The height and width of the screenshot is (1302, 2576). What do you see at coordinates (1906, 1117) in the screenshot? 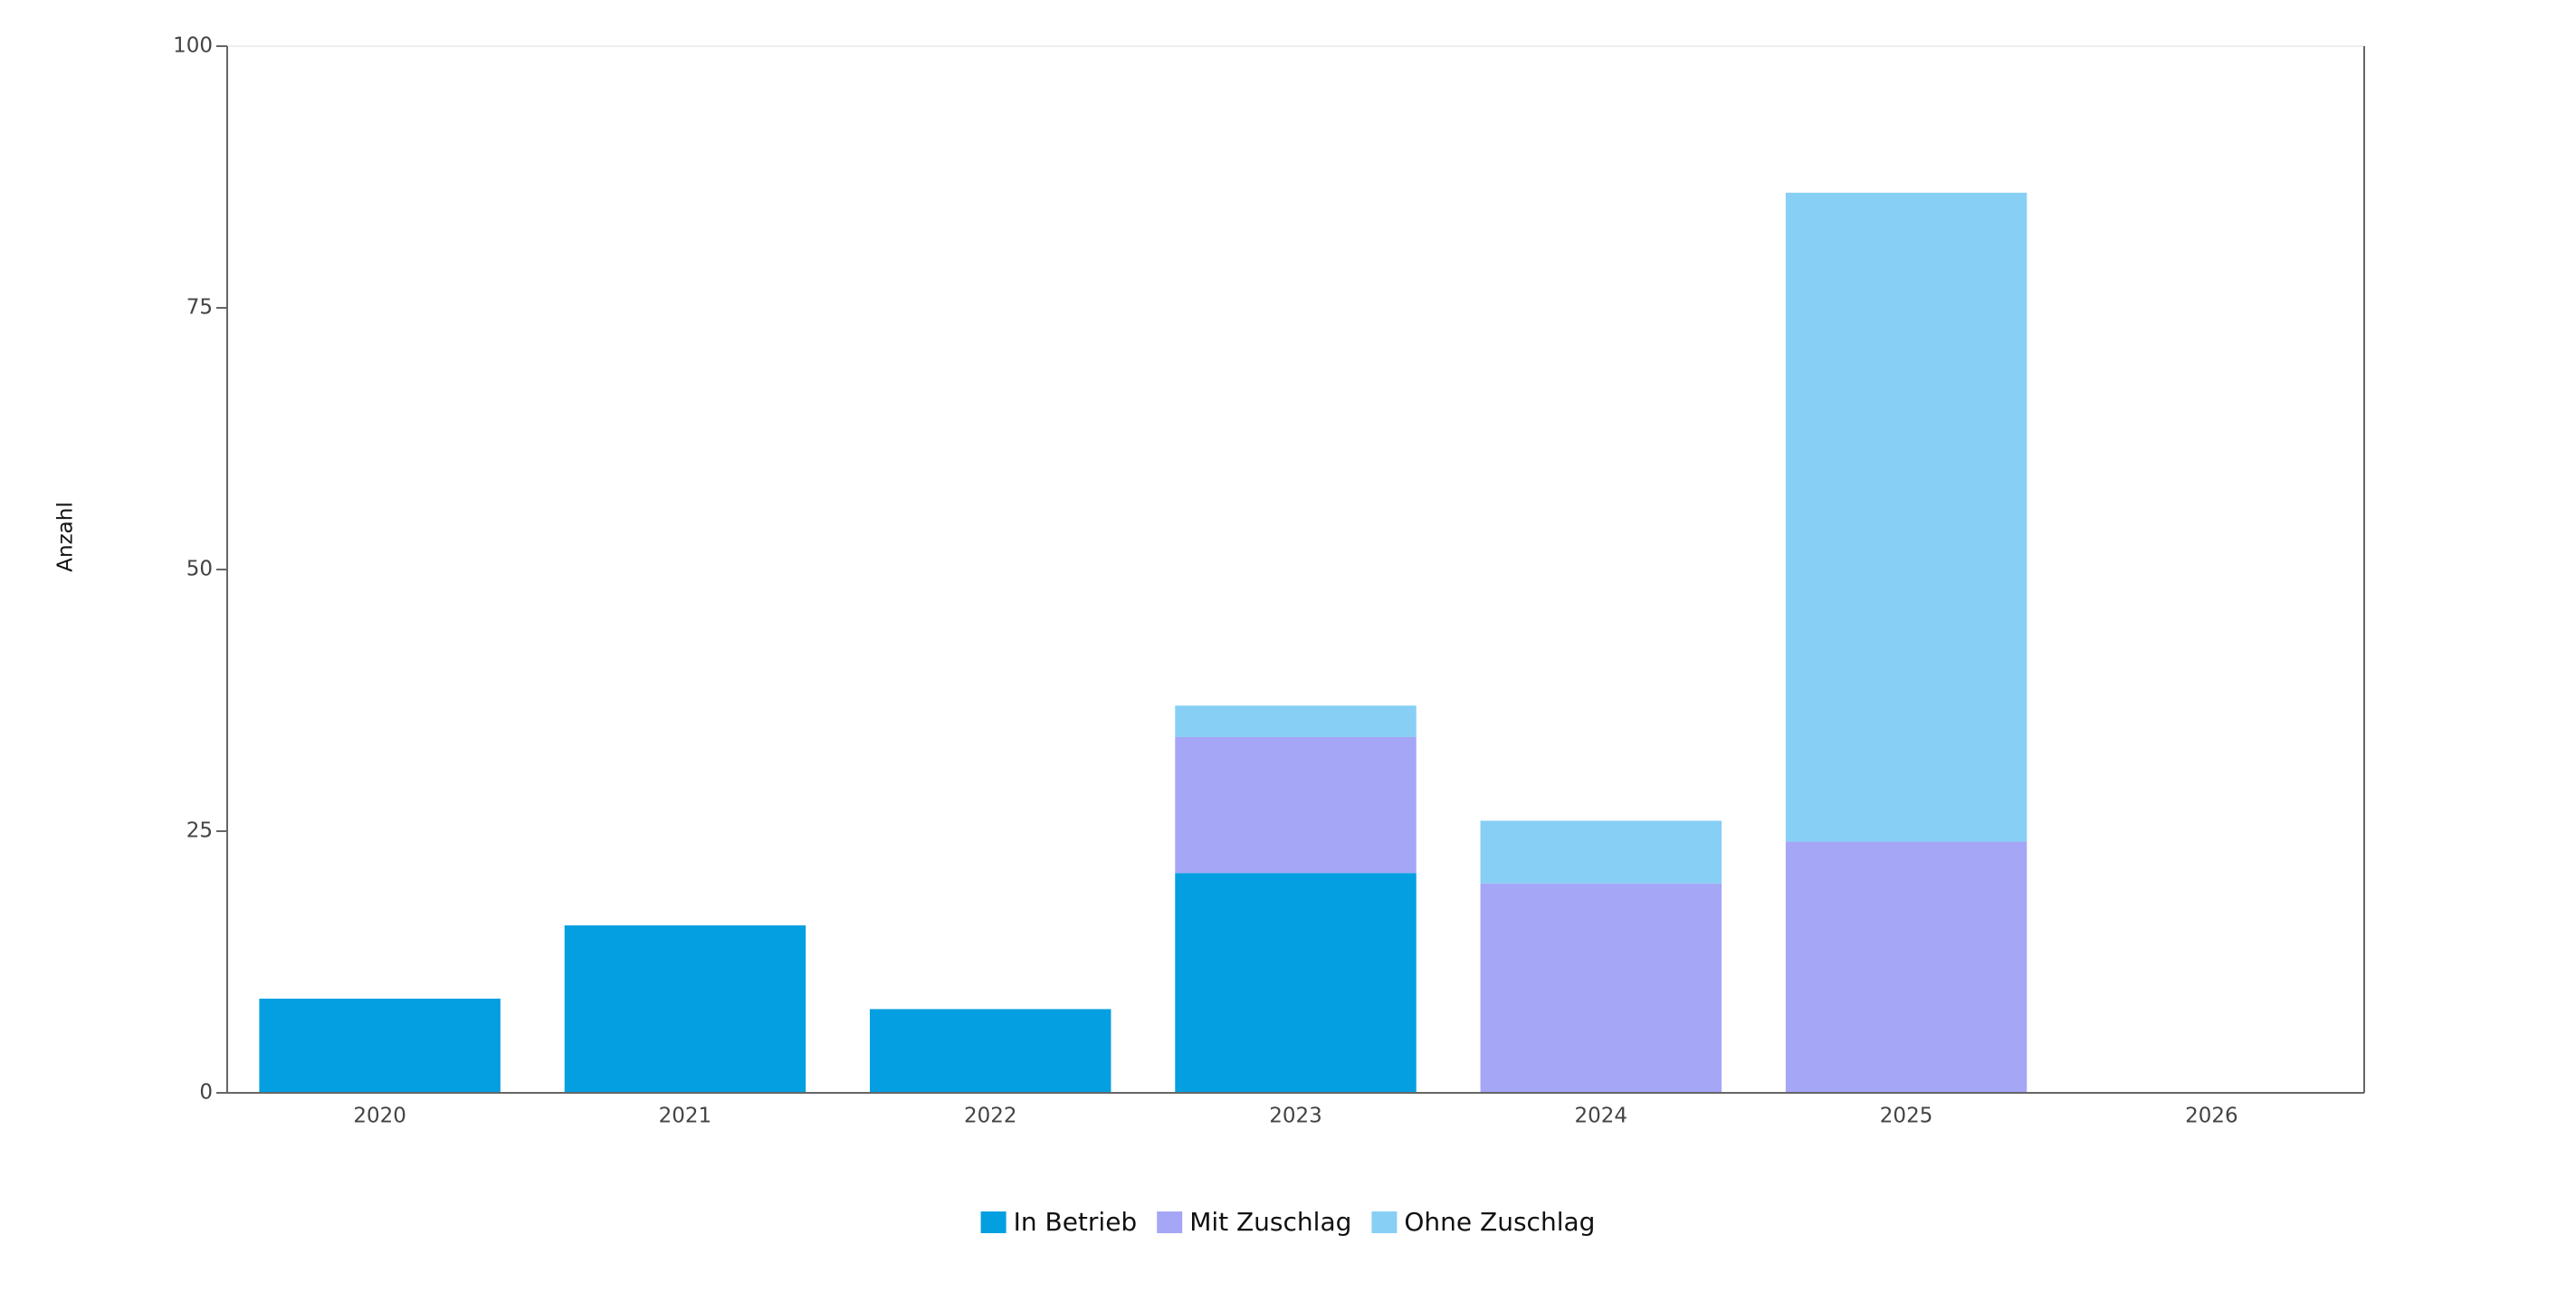
I see `x-tick-label: 2025` at bounding box center [1906, 1117].